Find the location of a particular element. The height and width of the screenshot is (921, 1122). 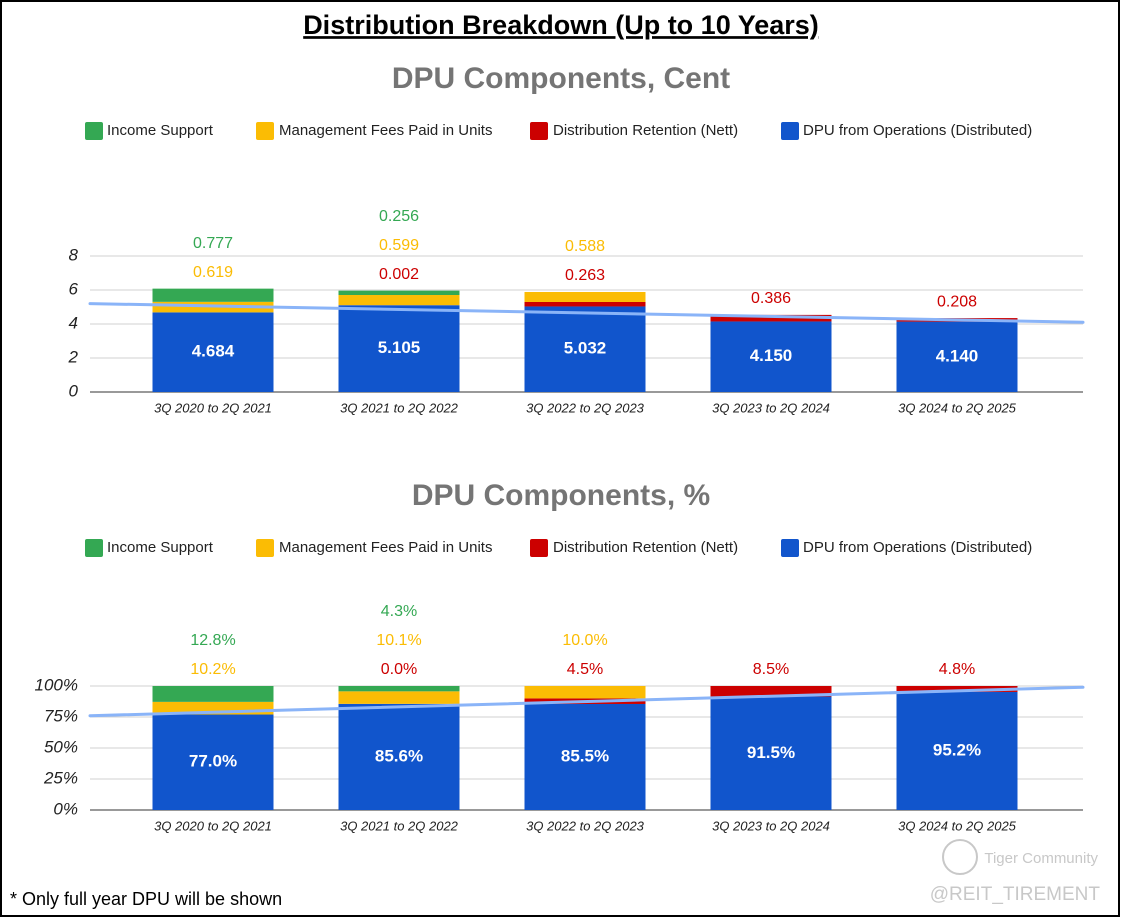

value-label: 4.684 is located at coordinates (213, 351).